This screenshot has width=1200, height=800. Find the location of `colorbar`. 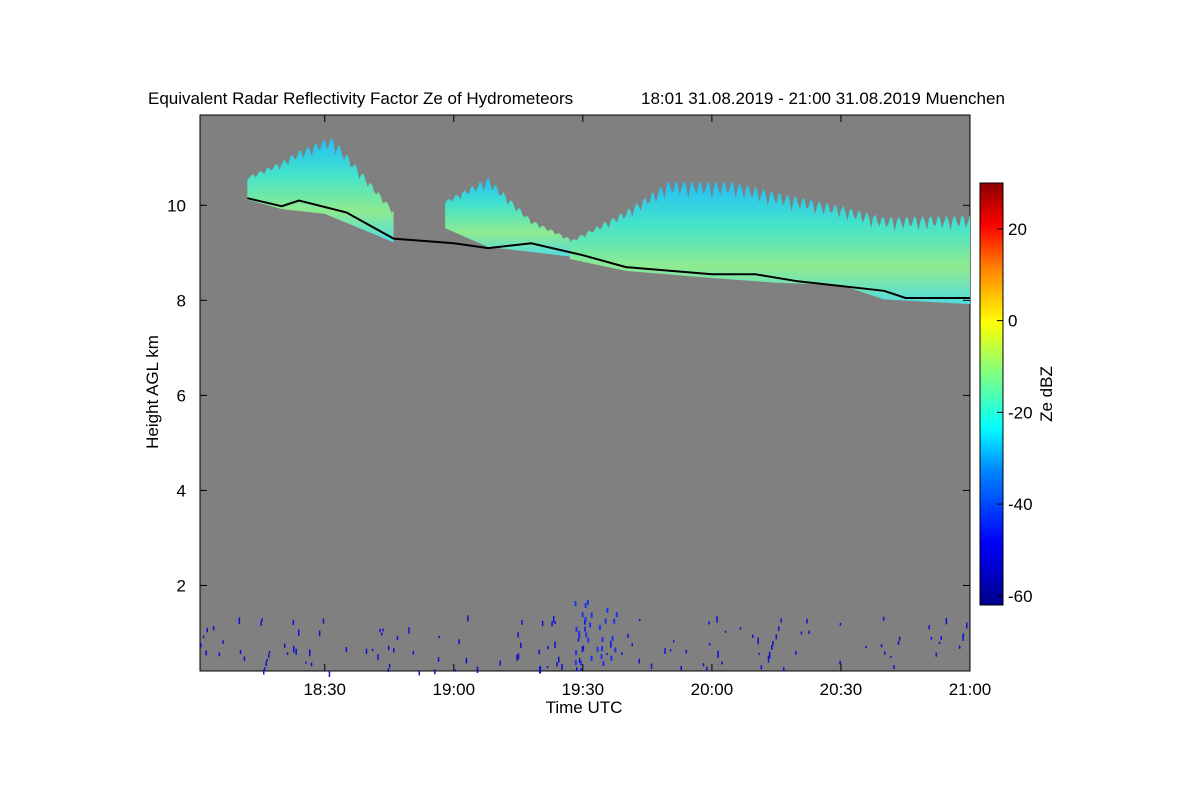

colorbar is located at coordinates (991, 394).